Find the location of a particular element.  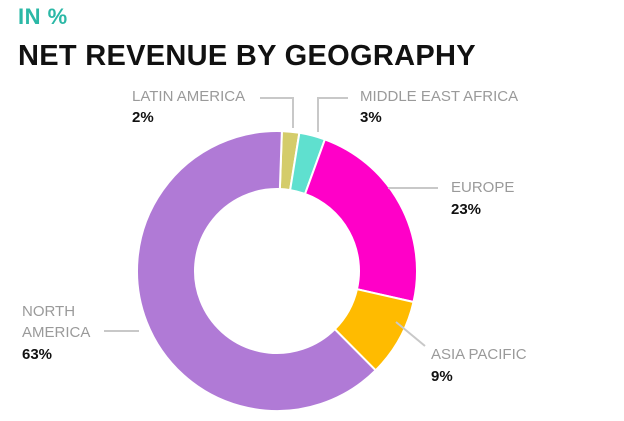

slice-label-latin-america: LATIN AMERICA is located at coordinates (188, 96).